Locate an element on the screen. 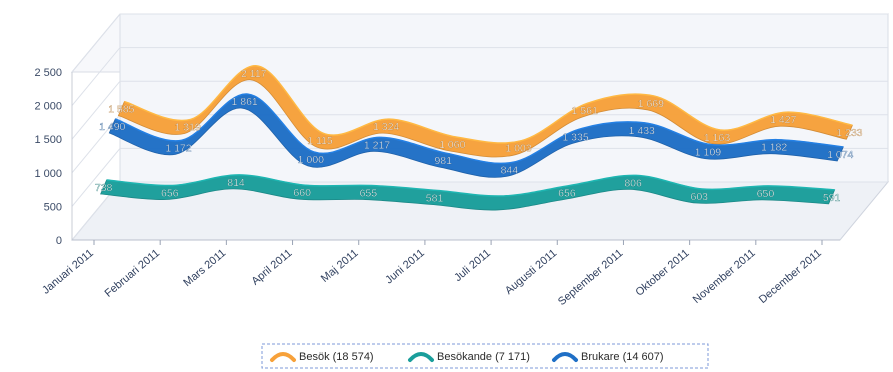 The width and height of the screenshot is (893, 372). series-ribbon-highlight is located at coordinates (470, 185).